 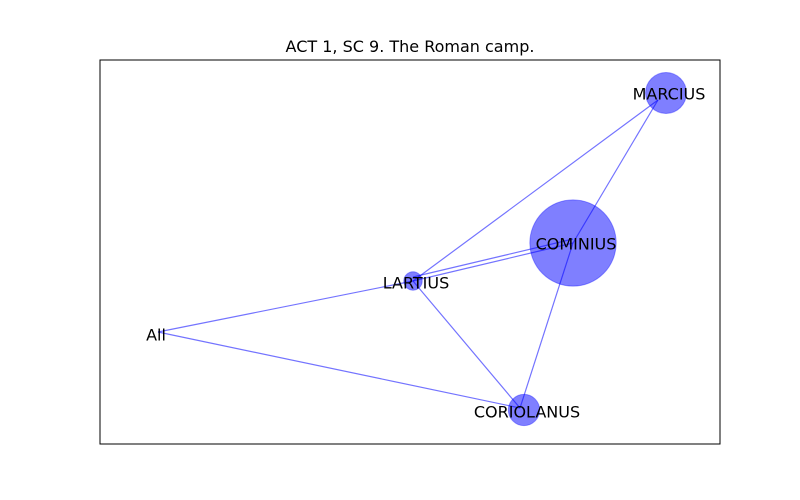 I want to click on node-lartius, so click(x=413, y=281).